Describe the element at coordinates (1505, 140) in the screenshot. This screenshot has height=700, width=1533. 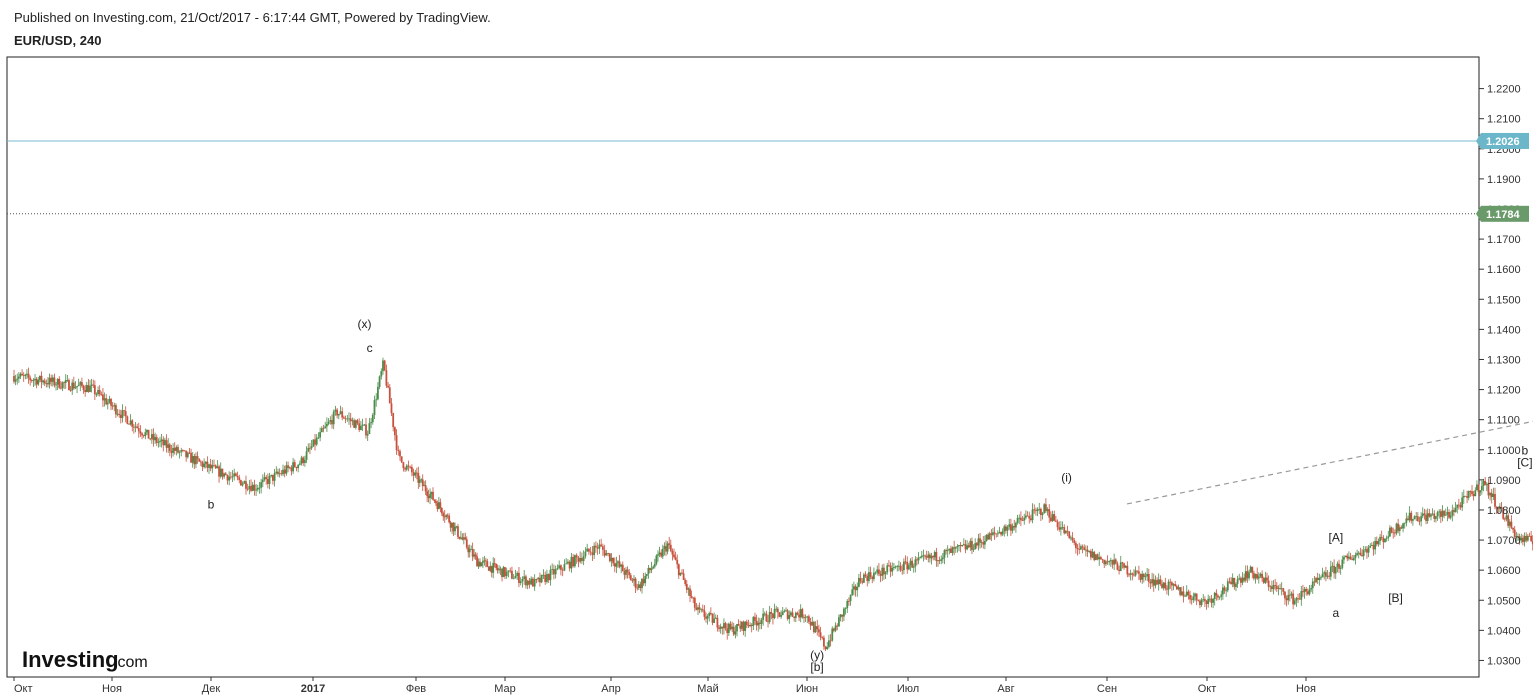
I see `level-price-tag-bg` at that location.